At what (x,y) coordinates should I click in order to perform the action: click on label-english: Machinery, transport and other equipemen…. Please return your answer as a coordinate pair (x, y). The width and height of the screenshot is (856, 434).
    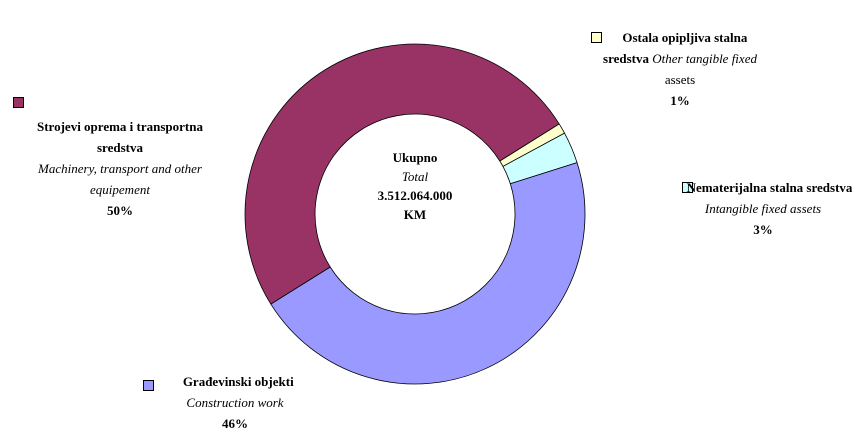
    Looking at the image, I should click on (120, 179).